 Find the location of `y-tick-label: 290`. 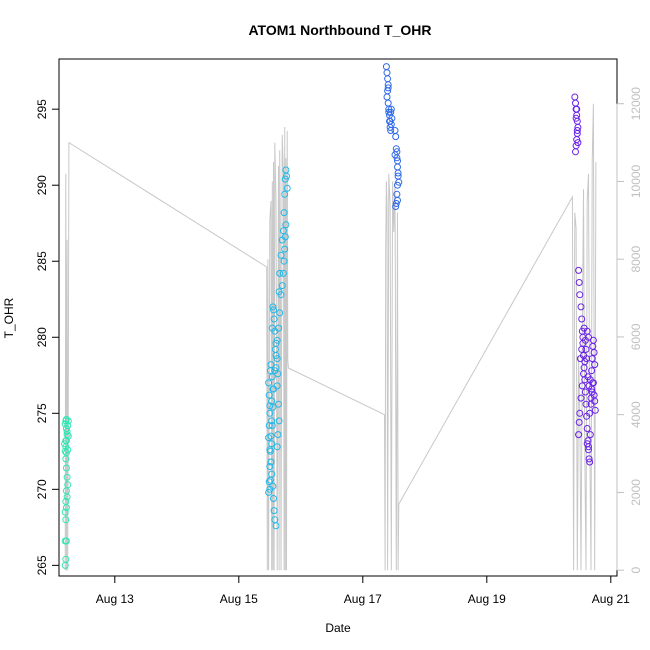

y-tick-label: 290 is located at coordinates (42, 185).